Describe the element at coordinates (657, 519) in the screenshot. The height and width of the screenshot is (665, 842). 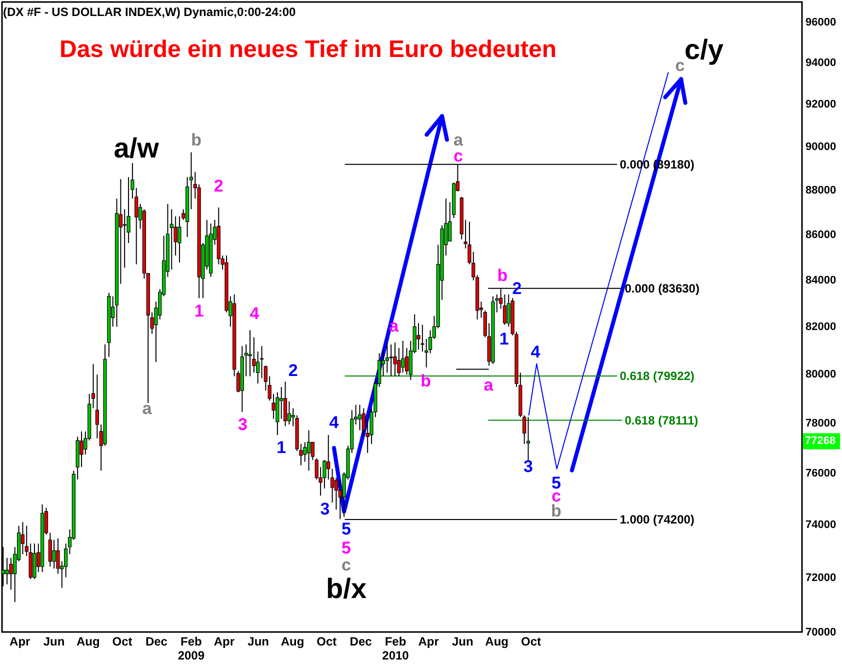
I see `series-label: 1.000 (74200)` at that location.